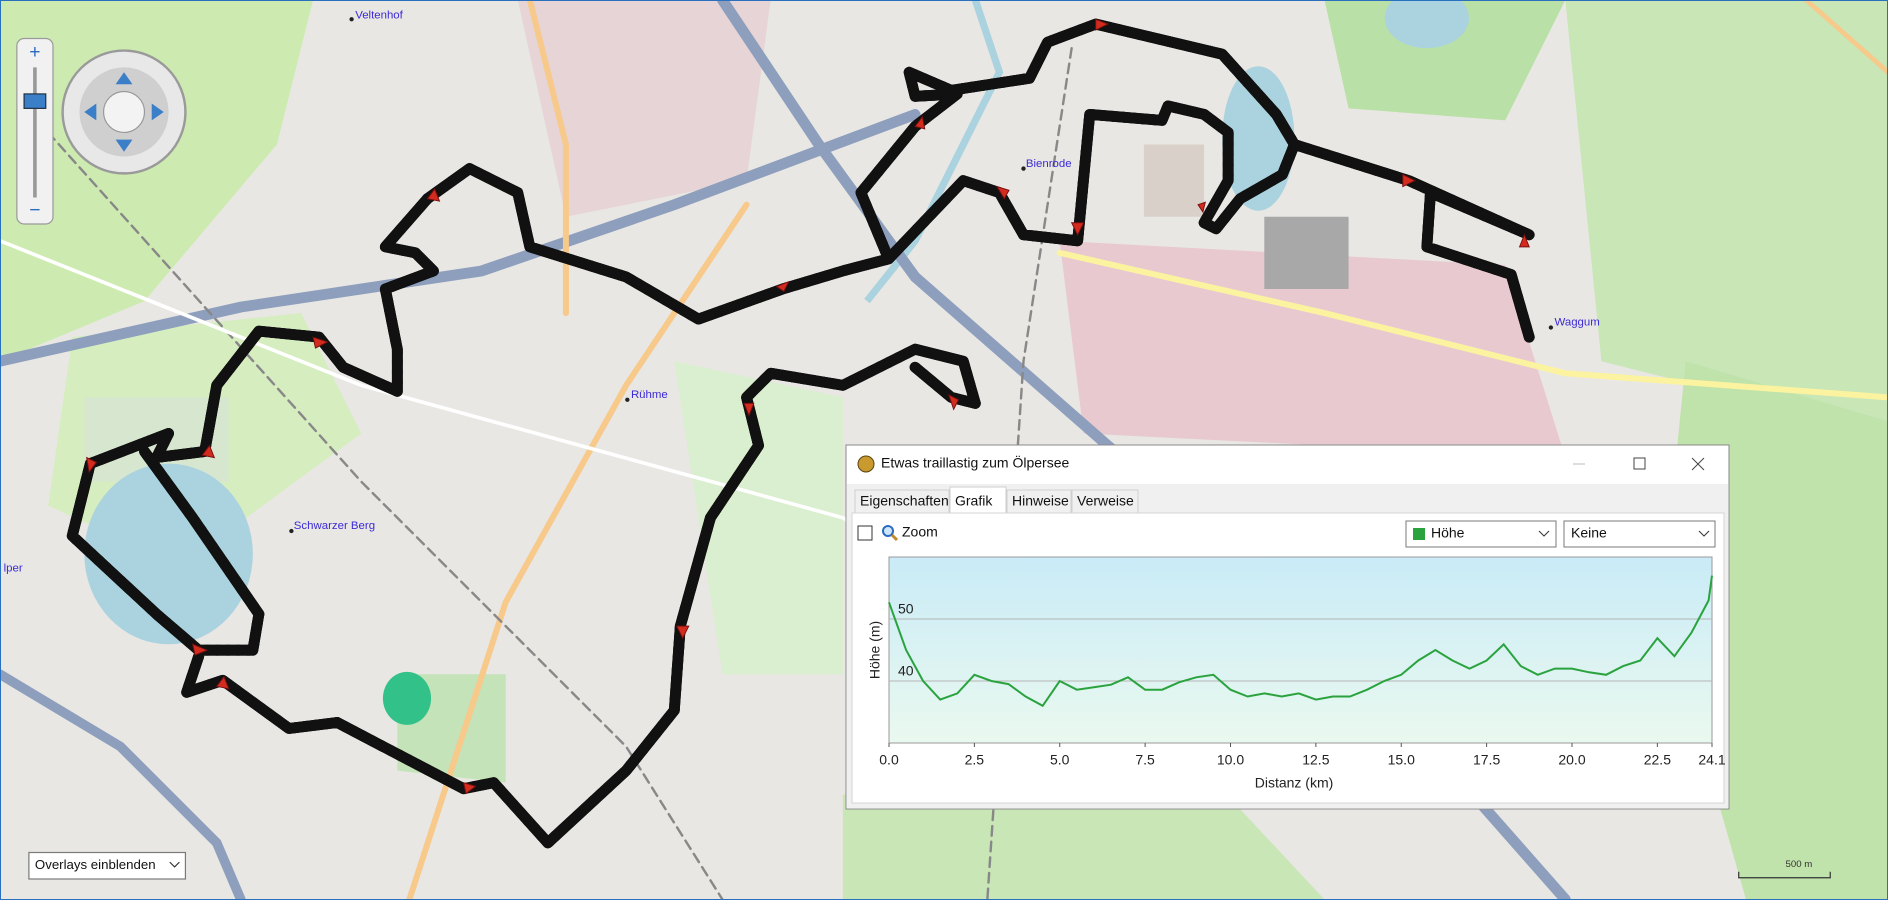  What do you see at coordinates (865, 533) in the screenshot?
I see `zoom-checkbox` at bounding box center [865, 533].